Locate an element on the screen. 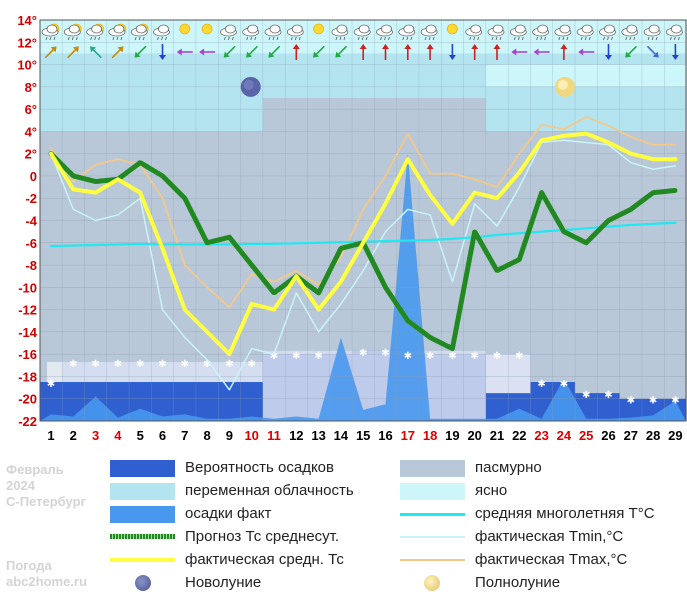 Image resolution: width=687 pixels, height=599 pixels. legend-swatch-precip-probability is located at coordinates (142, 468).